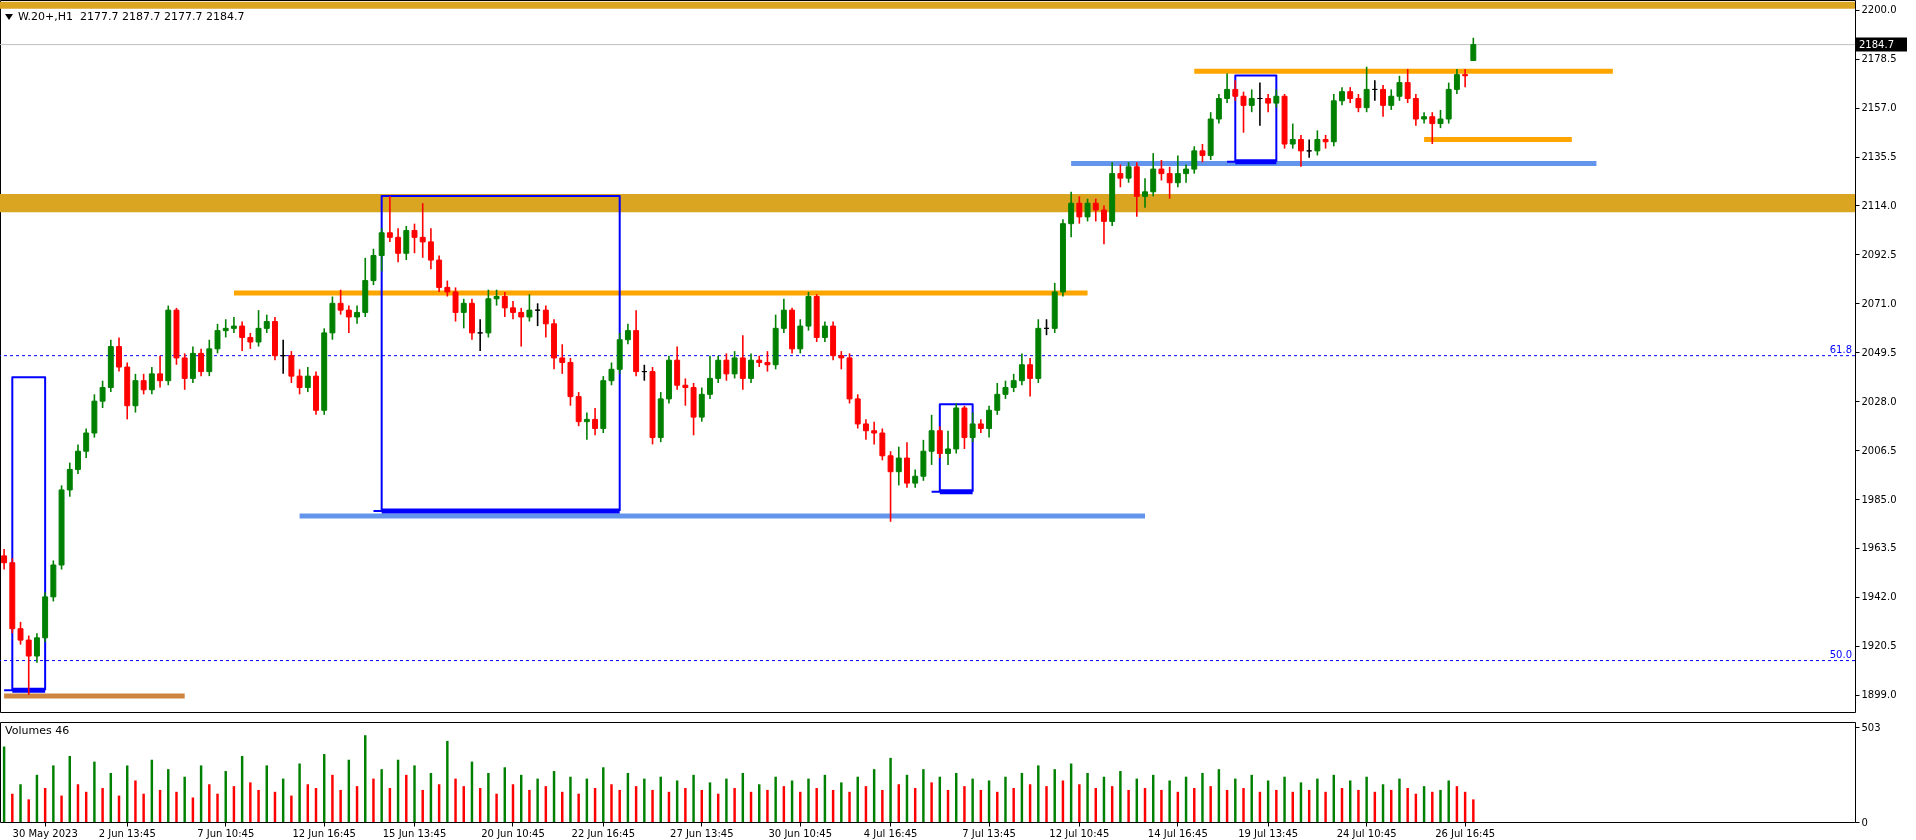 This screenshot has width=1916, height=840. What do you see at coordinates (226, 833) in the screenshot?
I see `x-tick-label: 7 Jun 10:45` at bounding box center [226, 833].